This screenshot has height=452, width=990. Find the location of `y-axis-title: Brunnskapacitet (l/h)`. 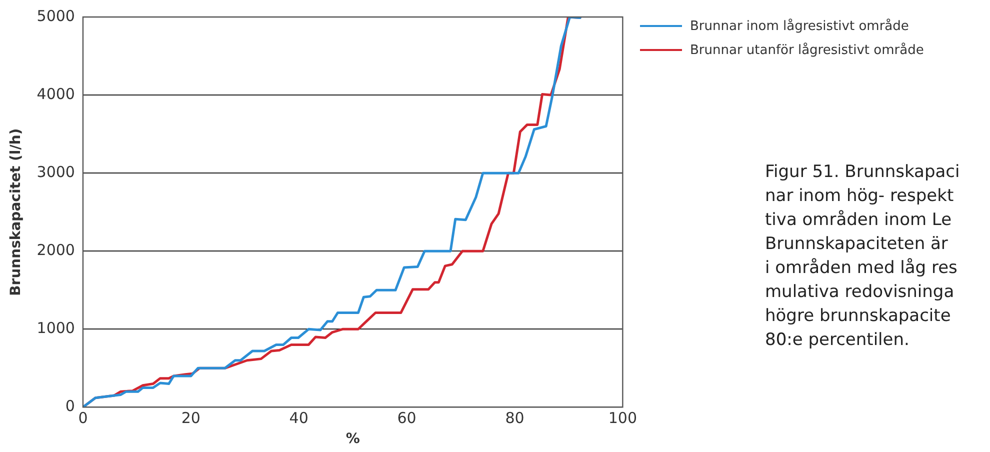

y-axis-title: Brunnskapacitet (l/h) is located at coordinates (16, 212).